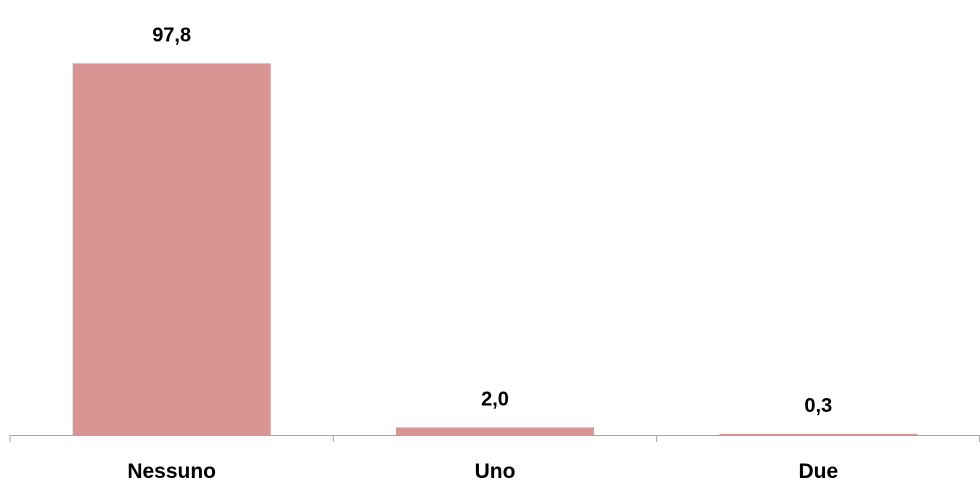  Describe the element at coordinates (495, 471) in the screenshot. I see `category-label-uno: Uno` at that location.